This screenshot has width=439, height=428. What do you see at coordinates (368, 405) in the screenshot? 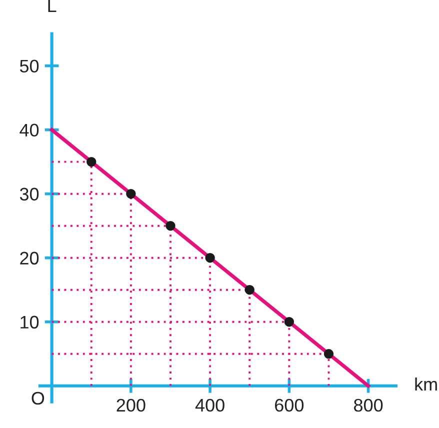
I see `x-tick-label: 800` at bounding box center [368, 405].